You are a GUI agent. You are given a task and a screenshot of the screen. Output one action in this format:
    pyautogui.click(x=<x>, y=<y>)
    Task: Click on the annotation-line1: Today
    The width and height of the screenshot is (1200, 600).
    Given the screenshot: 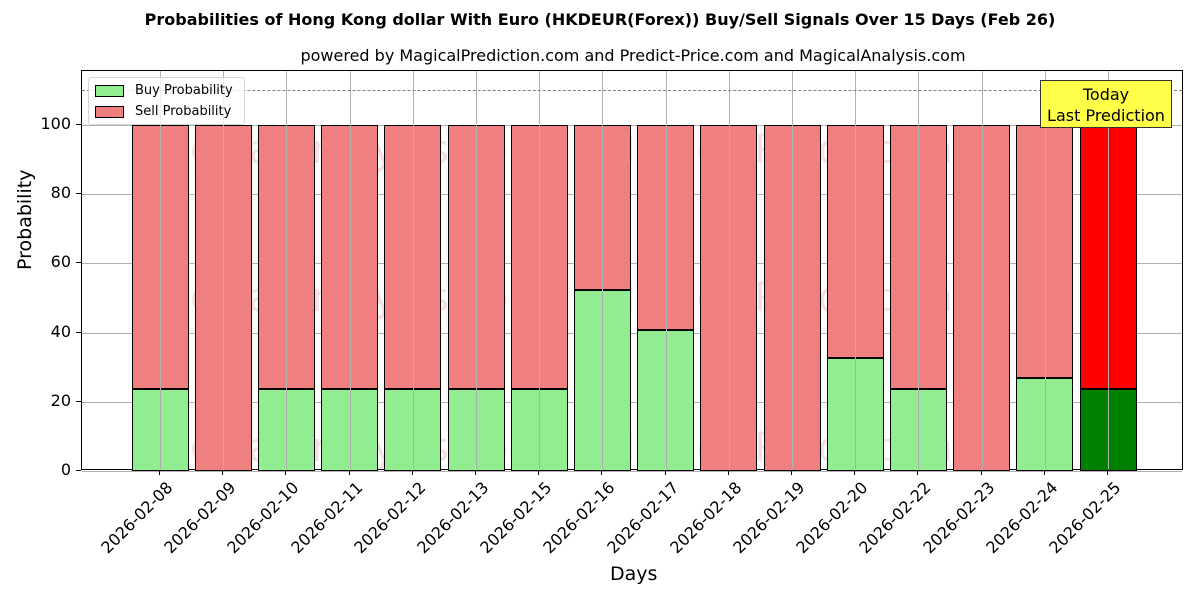 What is the action you would take?
    pyautogui.click(x=1106, y=94)
    